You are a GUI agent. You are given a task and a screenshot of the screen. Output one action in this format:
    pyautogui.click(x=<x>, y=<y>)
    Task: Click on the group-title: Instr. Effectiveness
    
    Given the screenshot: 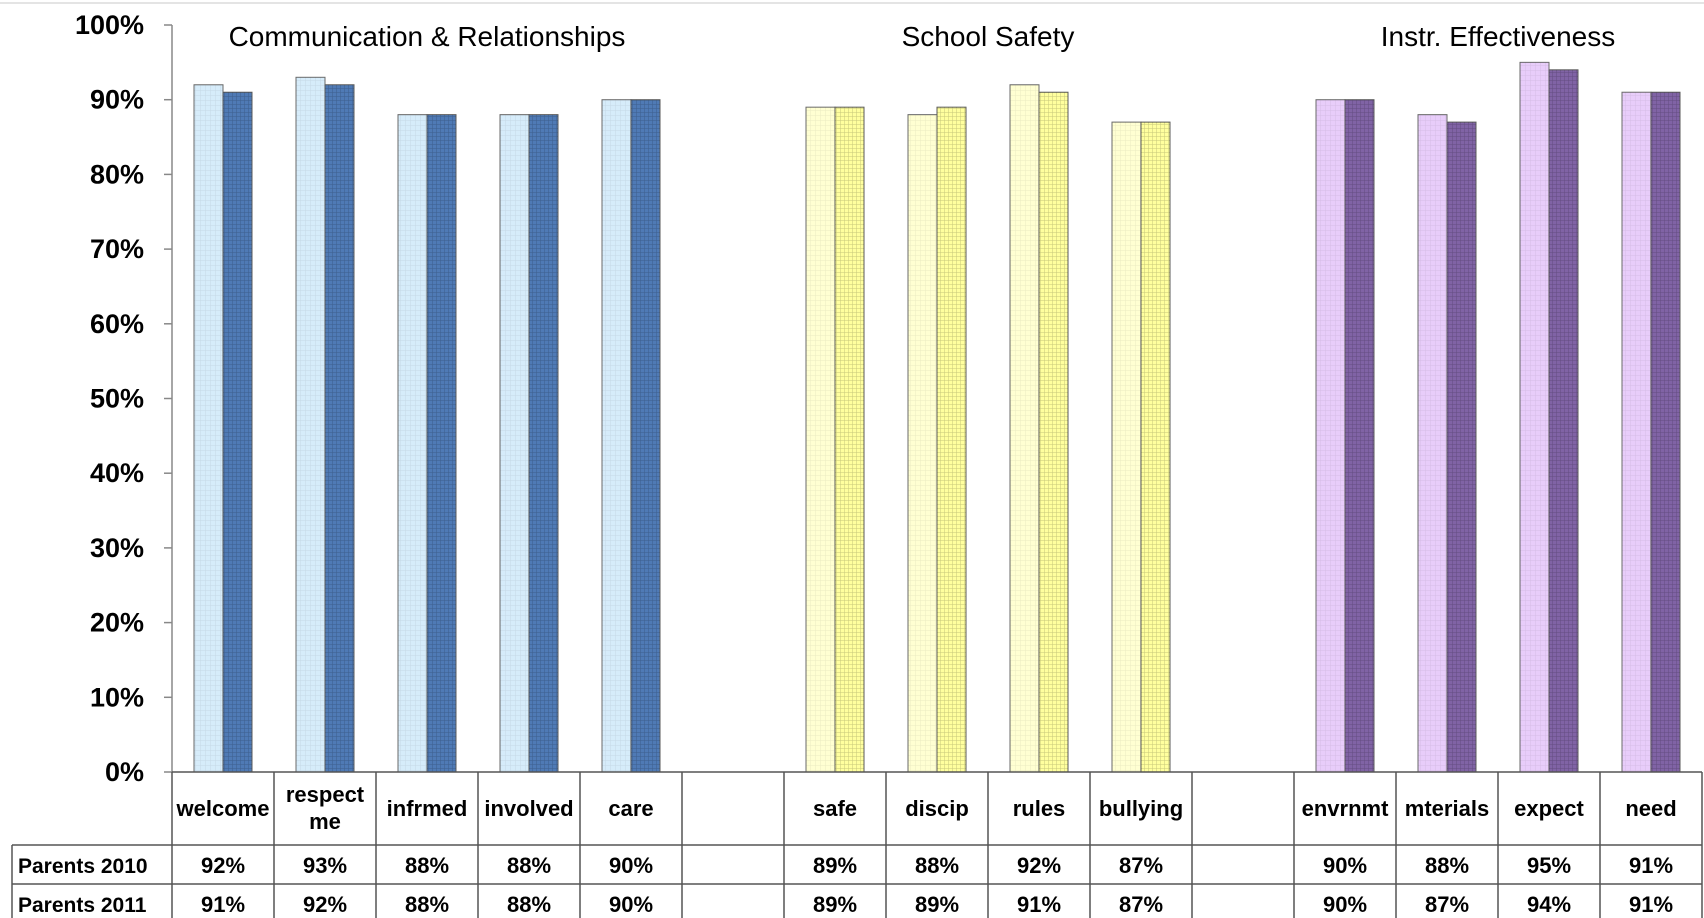 What is the action you would take?
    pyautogui.click(x=1498, y=36)
    